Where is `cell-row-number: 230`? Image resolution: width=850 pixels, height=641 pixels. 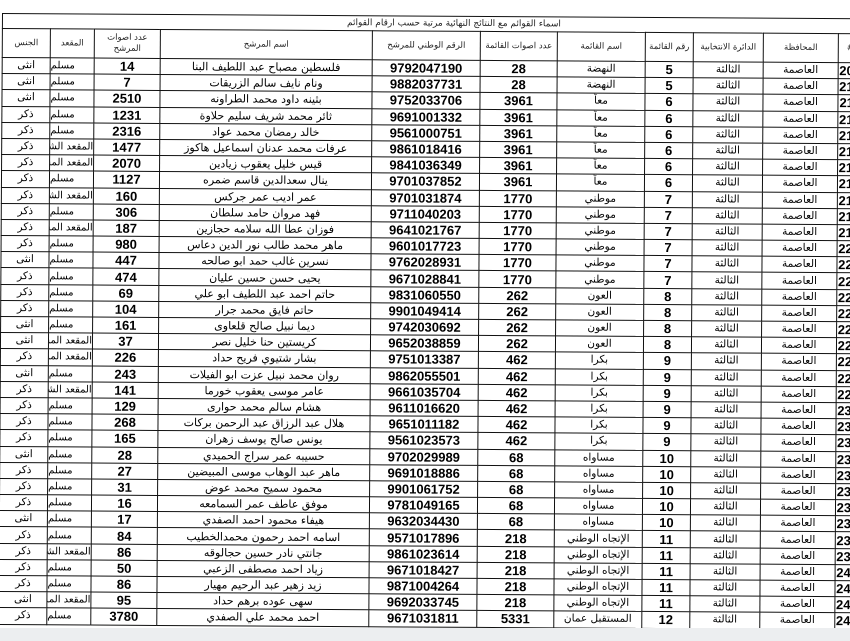
cell-row-number: 230 is located at coordinates (843, 410).